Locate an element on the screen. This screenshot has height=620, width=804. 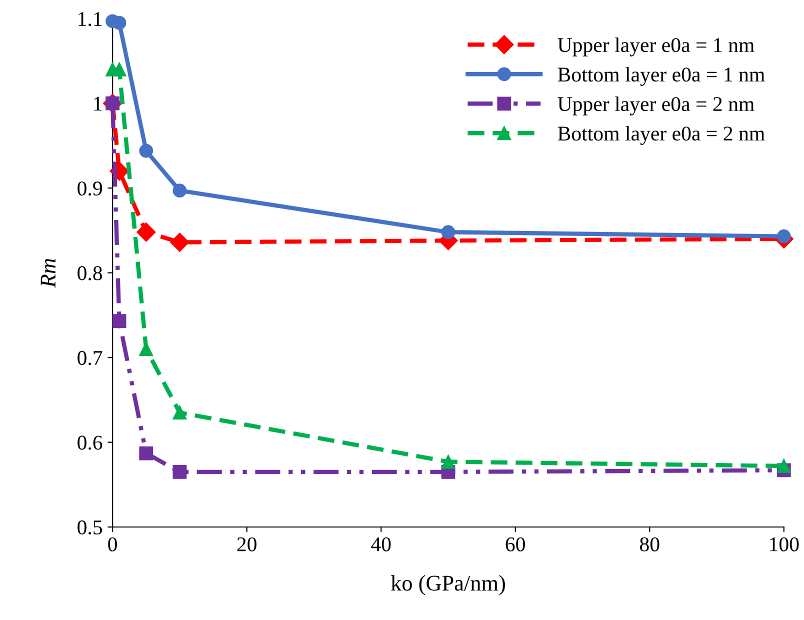
x-tick-label: 100 is located at coordinates (784, 544).